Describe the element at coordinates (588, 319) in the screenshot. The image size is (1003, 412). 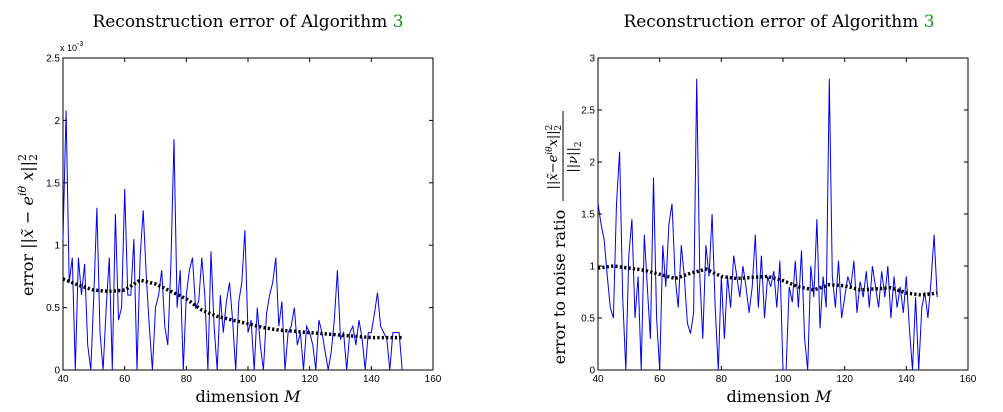
I see `chart-right-ytick-label: 0.5` at that location.